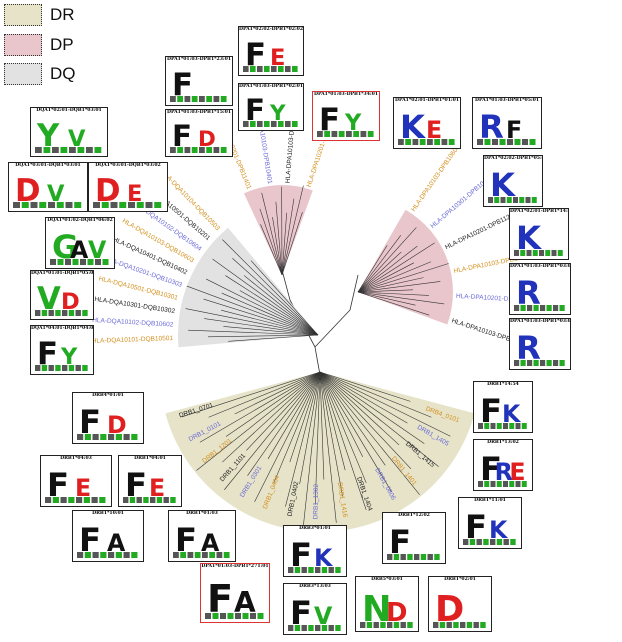  What do you see at coordinates (503, 384) in the screenshot?
I see `sequence-logo-title: DRB1*14:54` at bounding box center [503, 384].